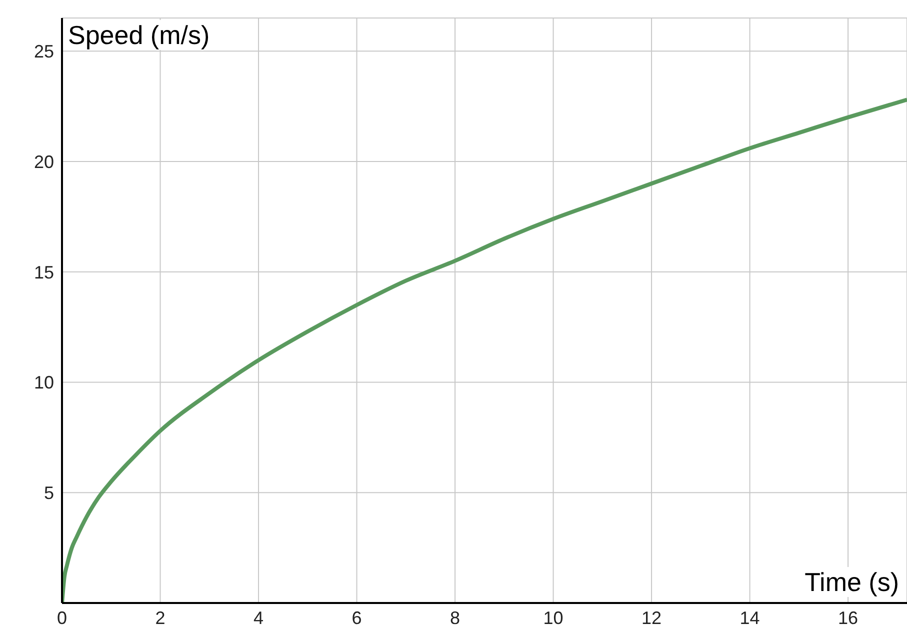  What do you see at coordinates (62, 618) in the screenshot?
I see `x-tick-label: 0` at bounding box center [62, 618].